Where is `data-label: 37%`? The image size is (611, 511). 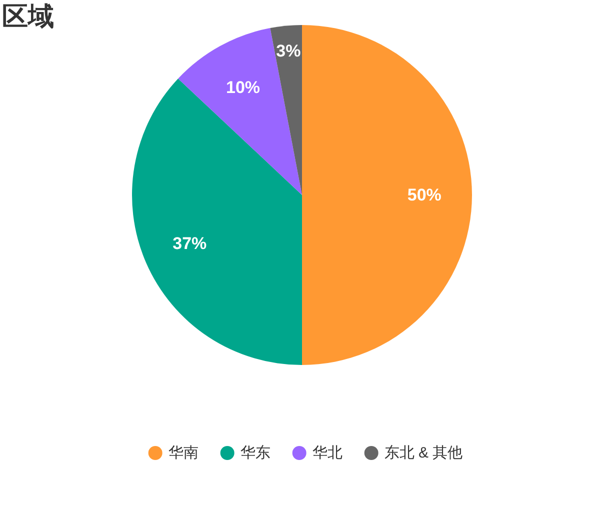 data-label: 37% is located at coordinates (189, 244).